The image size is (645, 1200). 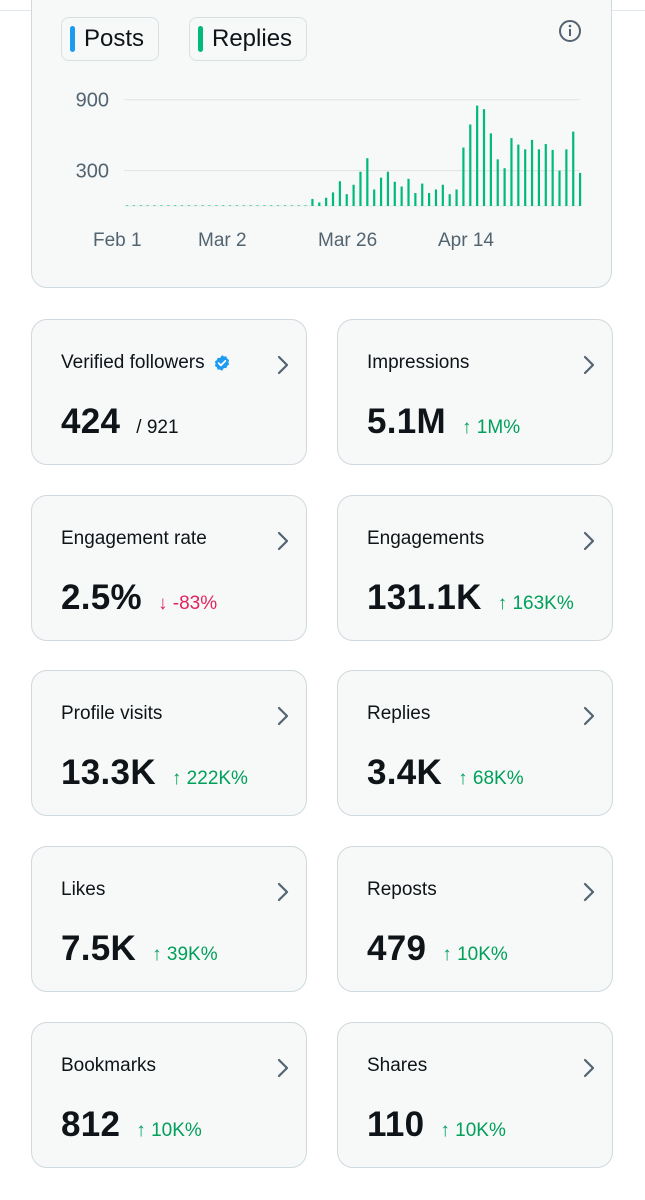 What do you see at coordinates (475, 568) in the screenshot?
I see `stat-card-engagements: Engagements 131.1K ↑ 163K%` at bounding box center [475, 568].